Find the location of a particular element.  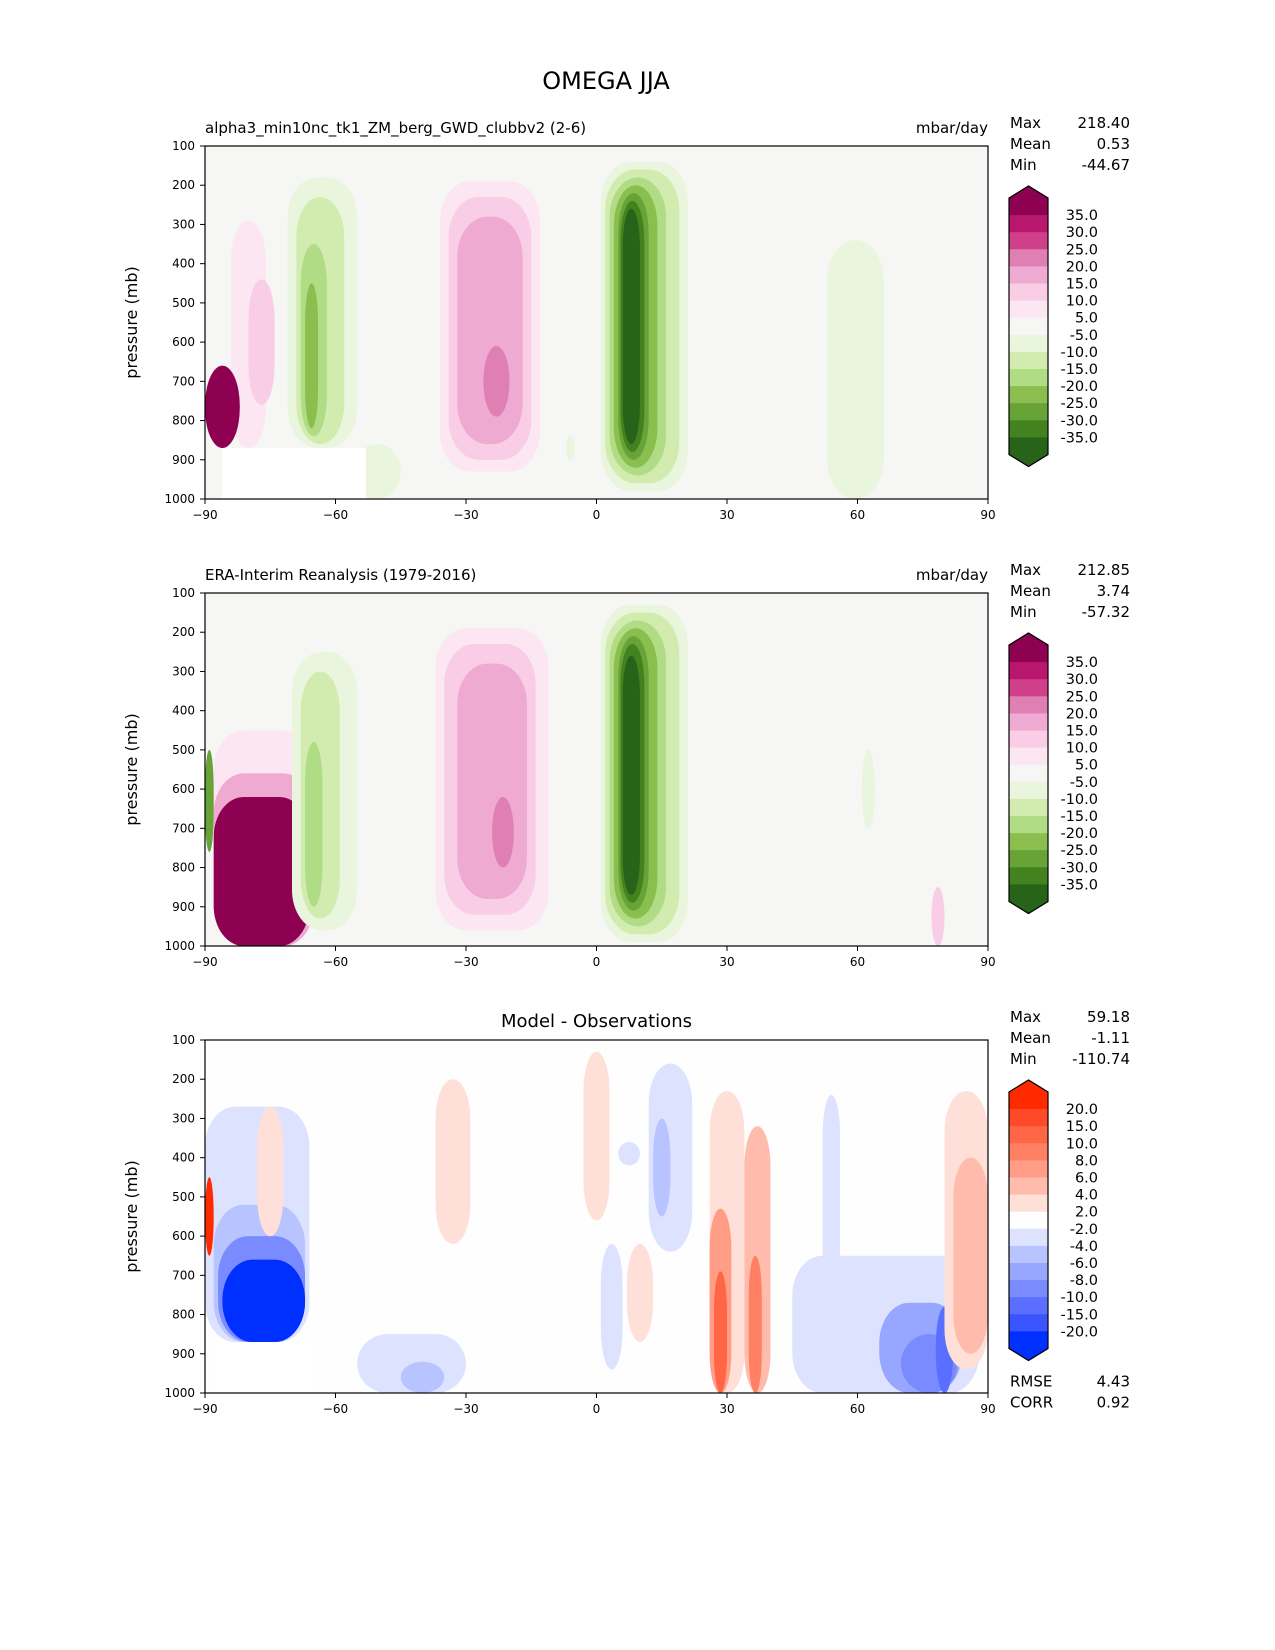

below-ground-mask is located at coordinates (266, 1367).